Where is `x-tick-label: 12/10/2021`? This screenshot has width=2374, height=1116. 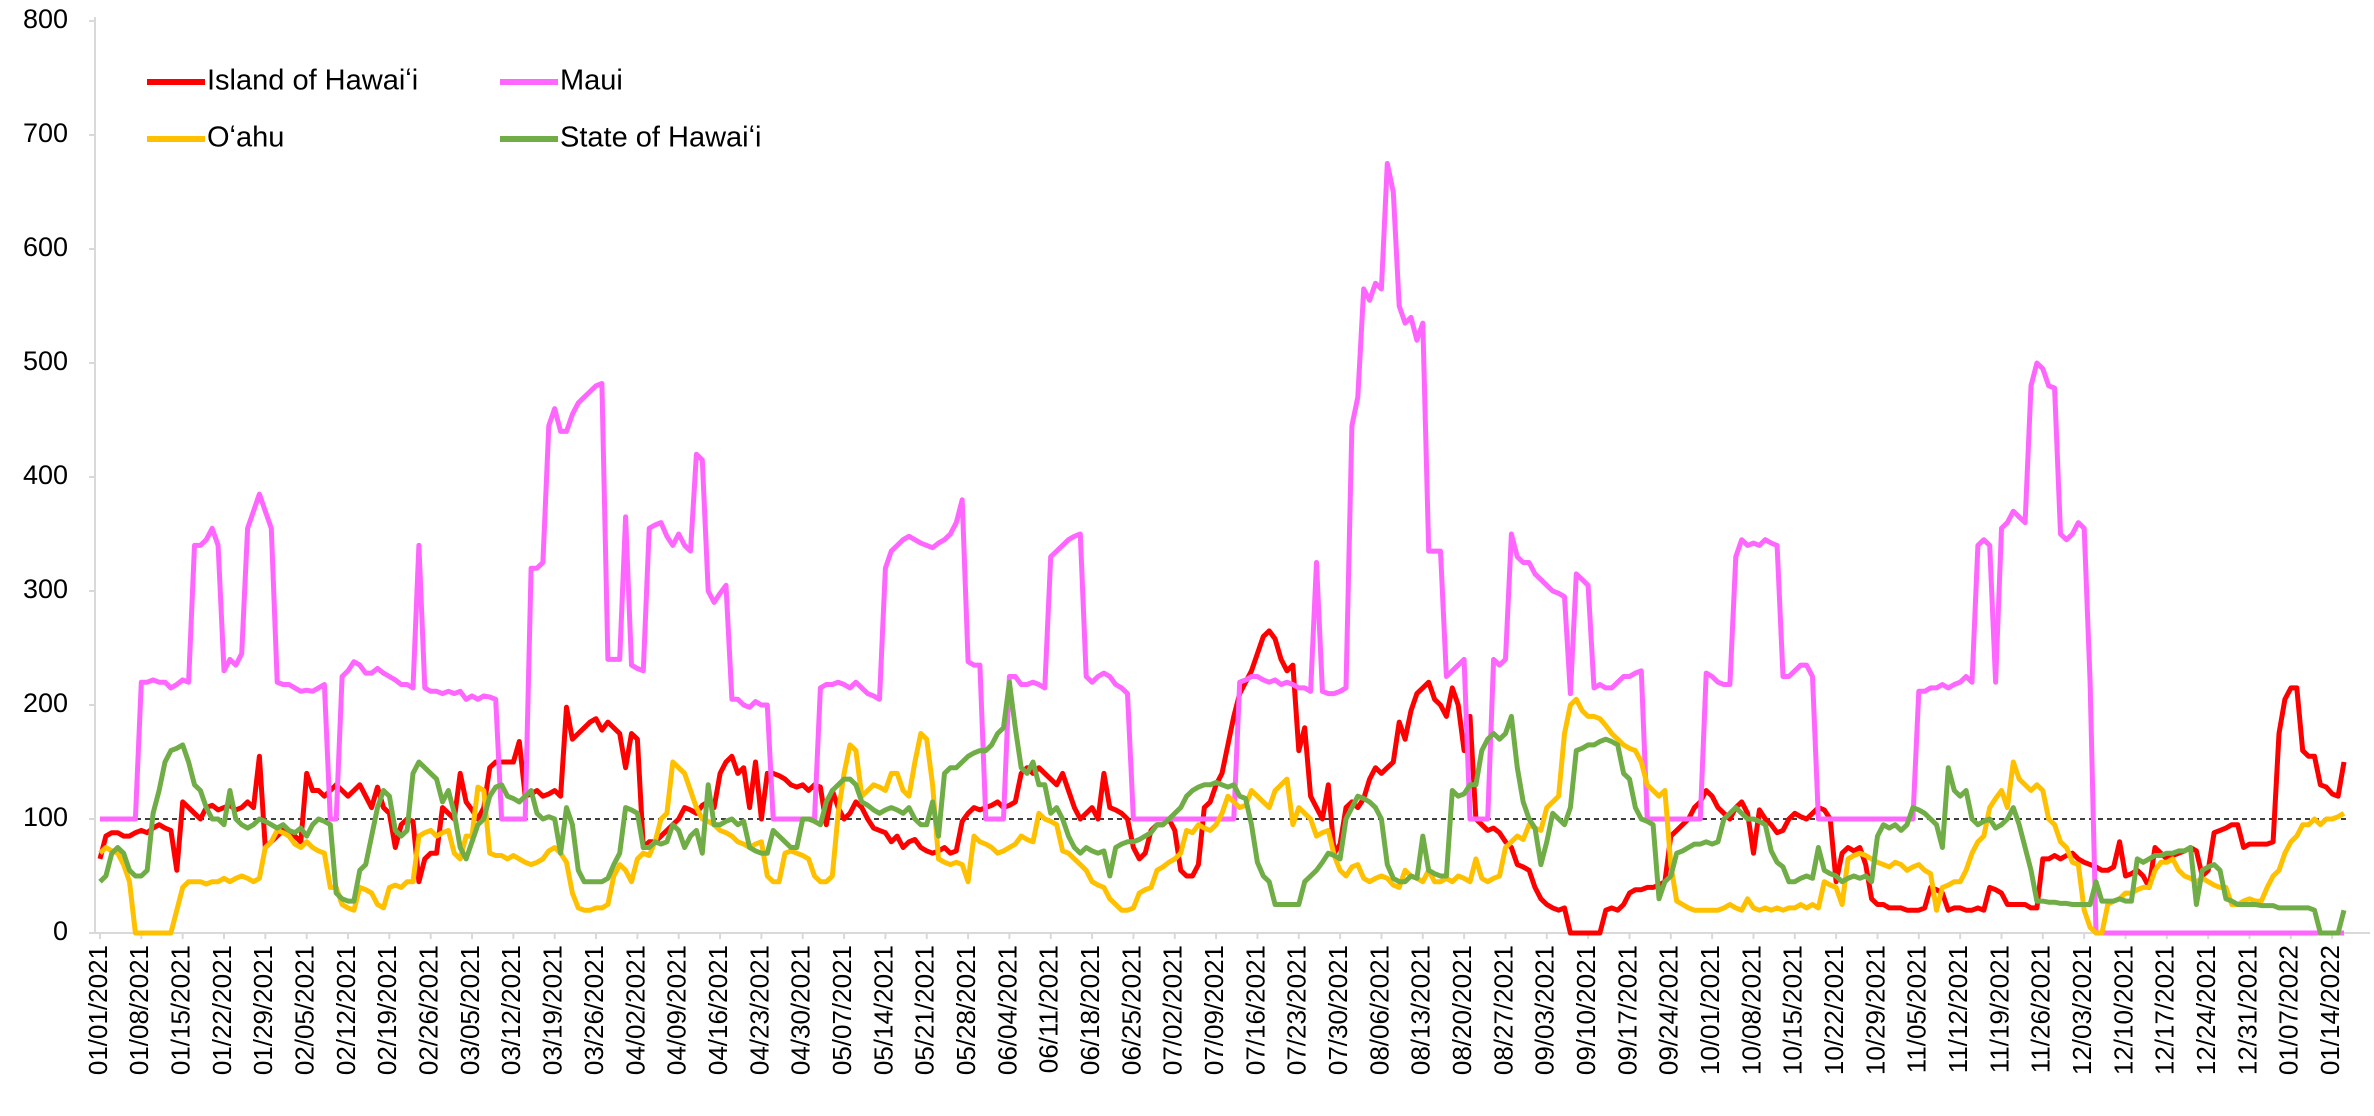 x-tick-label: 12/10/2021 is located at coordinates (2123, 1010).